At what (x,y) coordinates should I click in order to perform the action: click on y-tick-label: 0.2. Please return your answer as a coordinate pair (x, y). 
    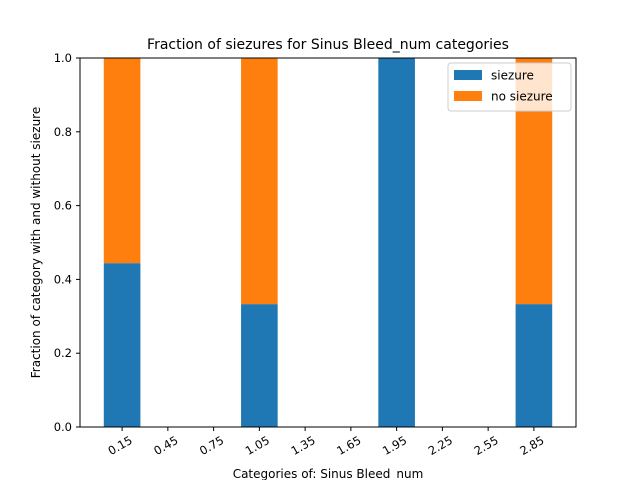
    Looking at the image, I should click on (63, 353).